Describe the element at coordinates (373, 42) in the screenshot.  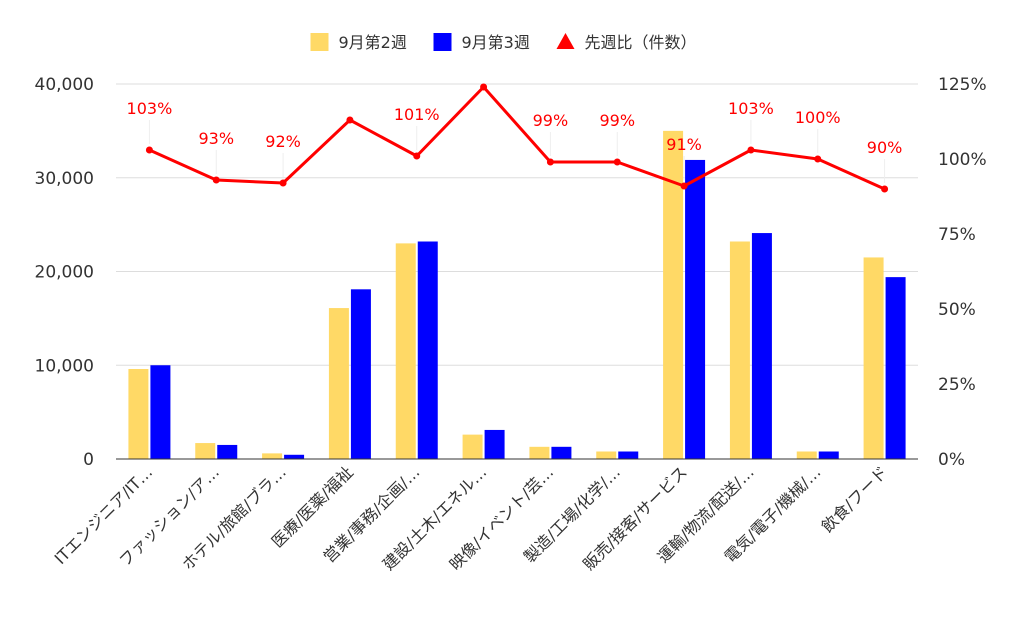
I see `legend-label: 9月第2週` at that location.